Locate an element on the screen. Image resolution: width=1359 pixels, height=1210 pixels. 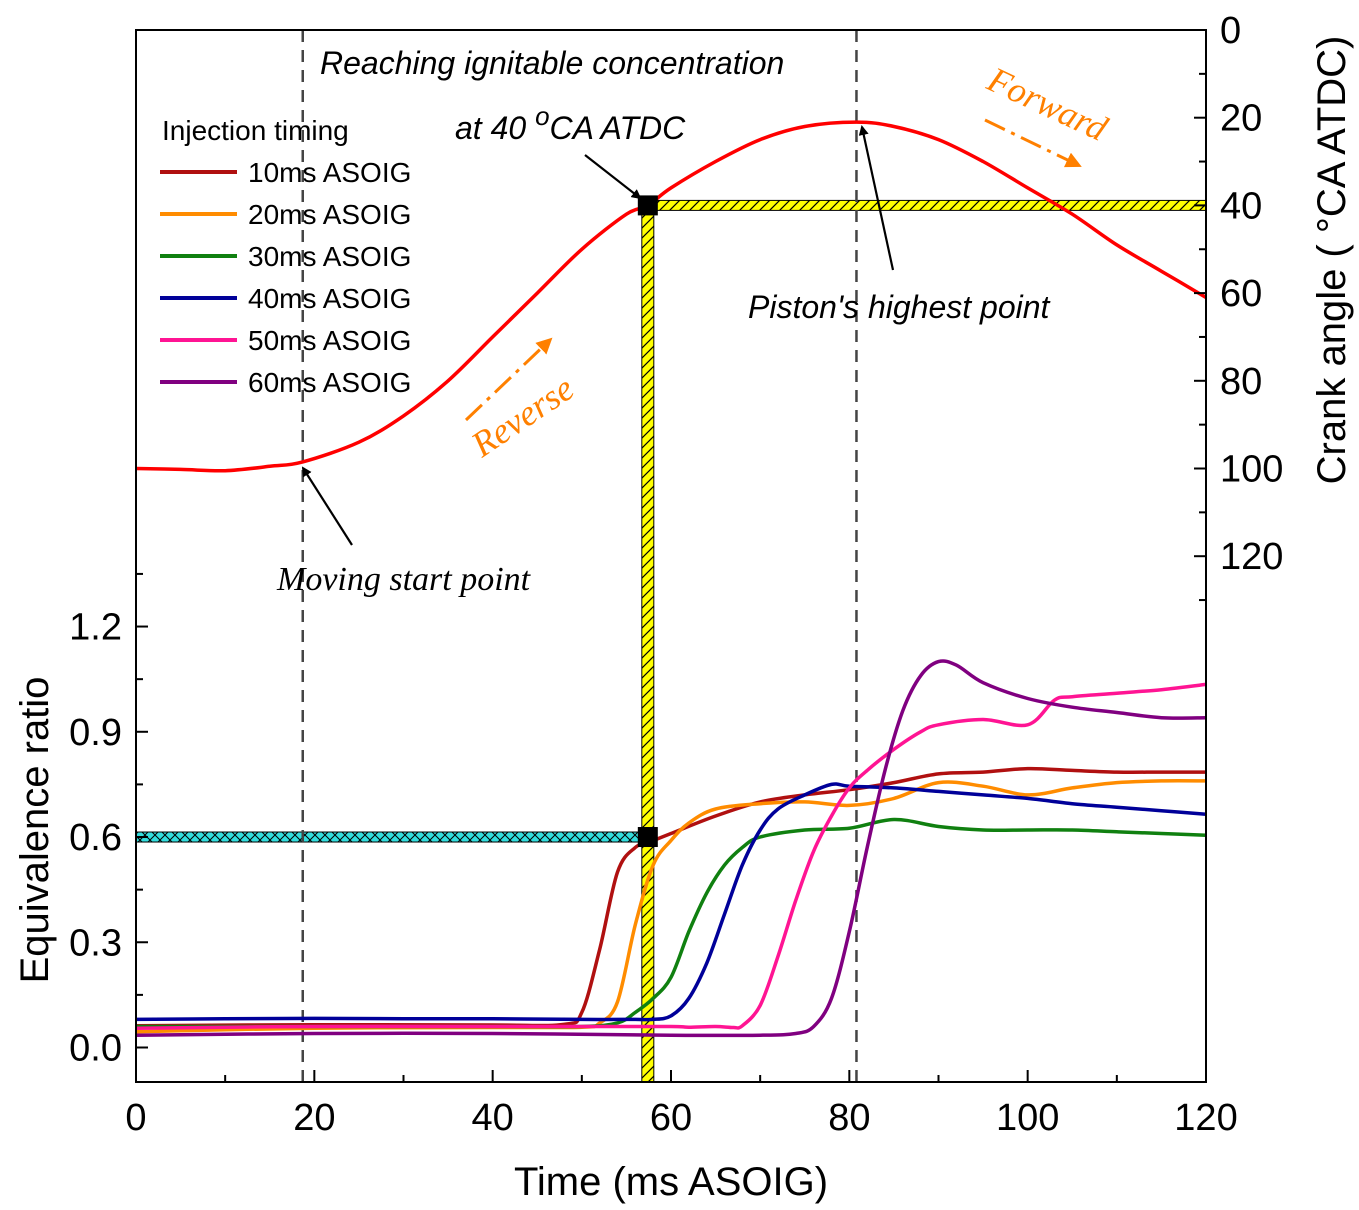
at40-degree: o is located at coordinates (542, 116).